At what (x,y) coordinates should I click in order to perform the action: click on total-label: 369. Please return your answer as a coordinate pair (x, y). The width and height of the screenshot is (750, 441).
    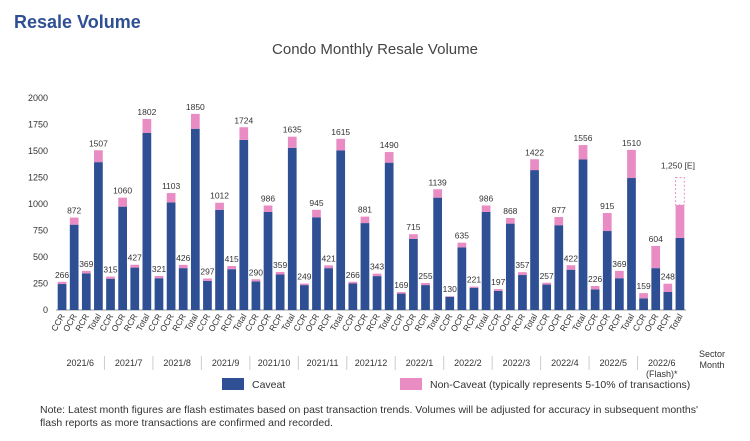
    Looking at the image, I should click on (619, 264).